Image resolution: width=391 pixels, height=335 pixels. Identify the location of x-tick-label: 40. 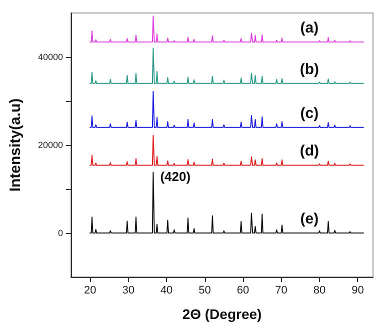
(166, 290).